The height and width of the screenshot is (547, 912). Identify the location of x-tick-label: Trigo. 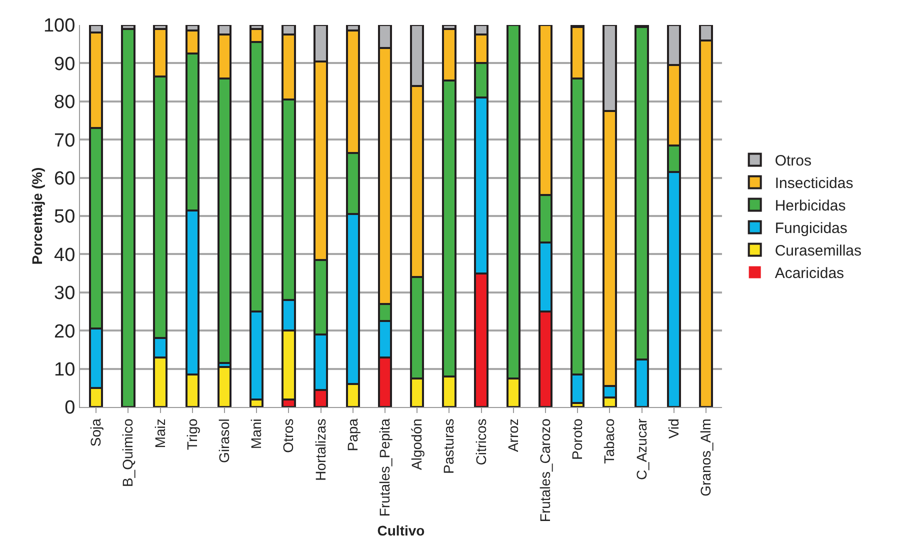
(192, 434).